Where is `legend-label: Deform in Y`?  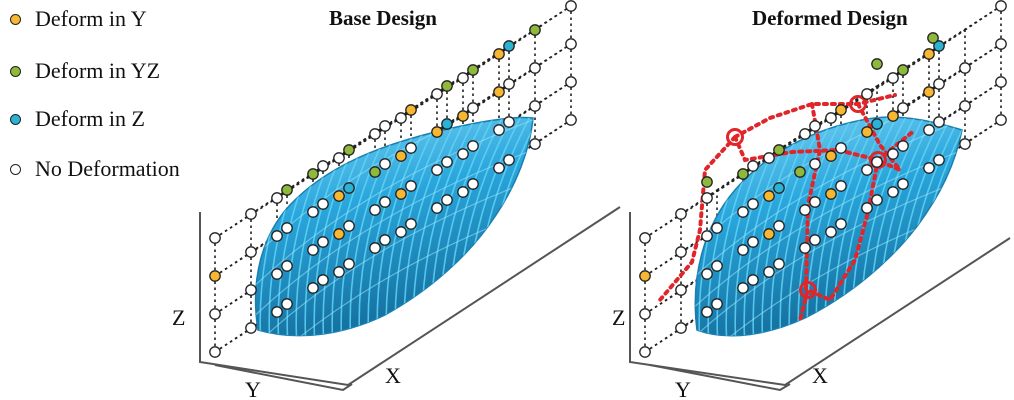 legend-label: Deform in Y is located at coordinates (91, 18).